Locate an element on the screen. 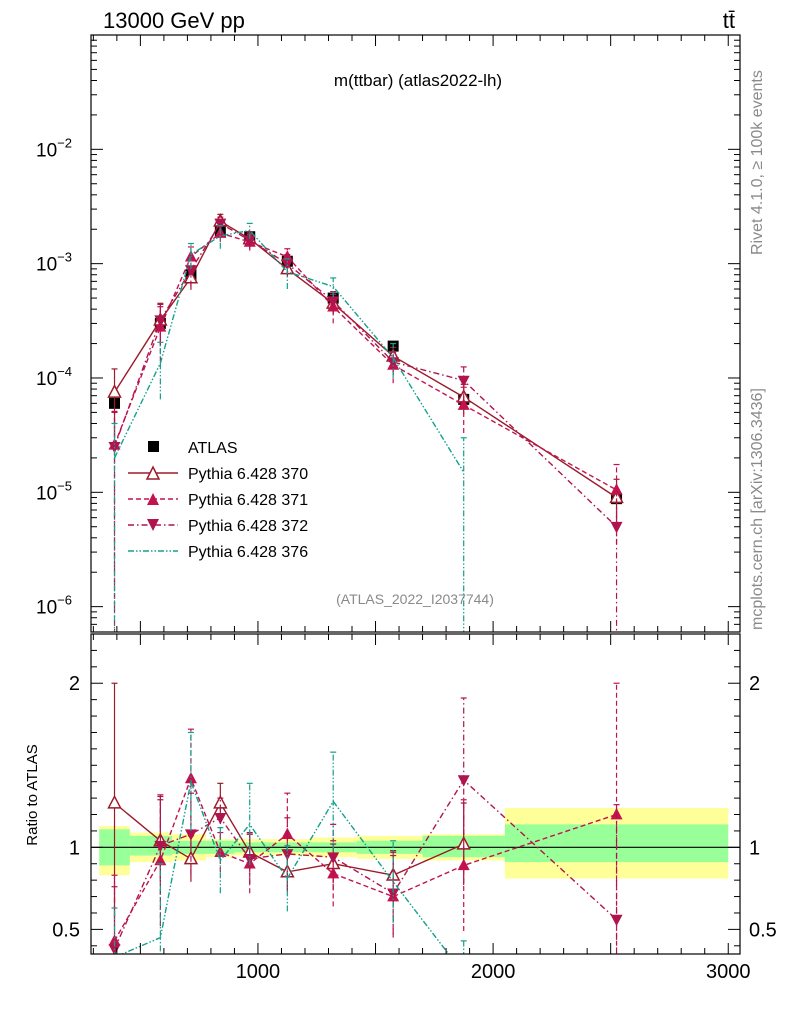 This screenshot has width=786, height=1024. top-ytick-label: 10⁻⁴ is located at coordinates (54, 377).